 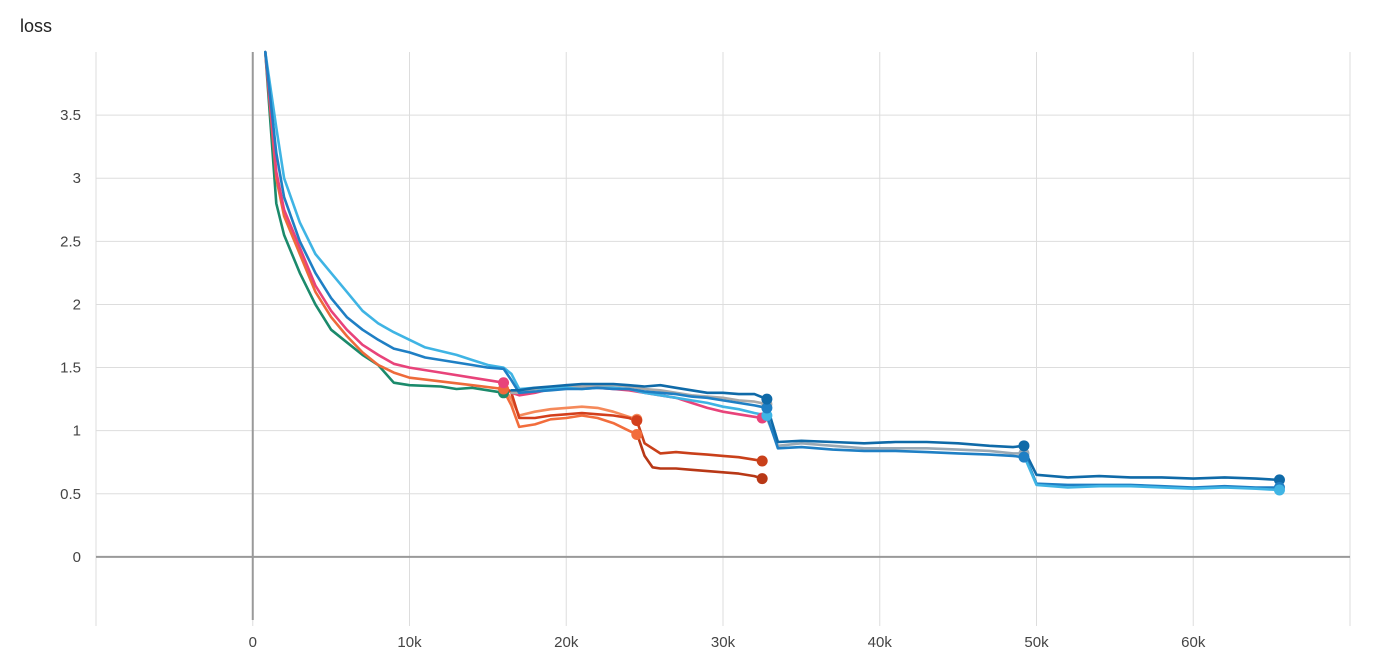 What do you see at coordinates (77, 178) in the screenshot?
I see `y-tick-label: 3` at bounding box center [77, 178].